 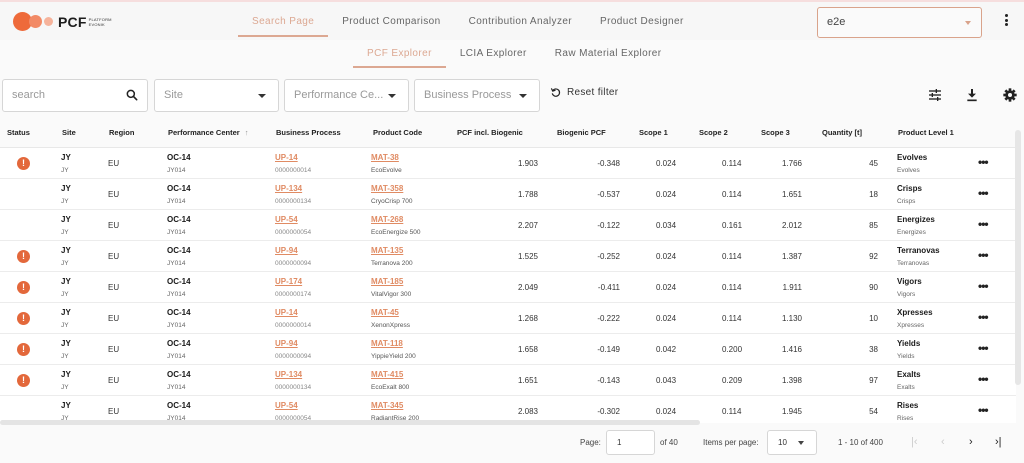 I want to click on tab-lcia-explorer: LCIA Explorer, so click(x=493, y=53).